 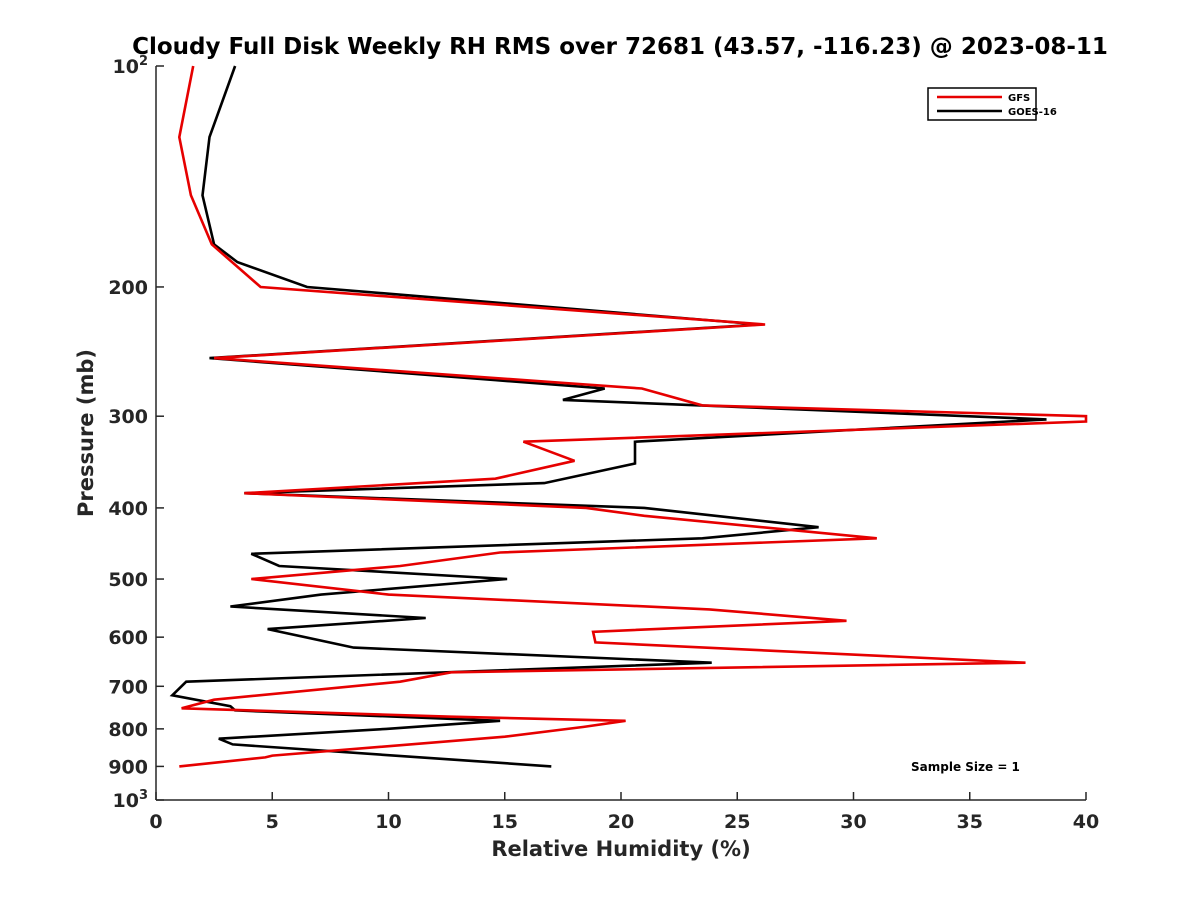 What do you see at coordinates (272, 822) in the screenshot?
I see `x-tick-label: 5` at bounding box center [272, 822].